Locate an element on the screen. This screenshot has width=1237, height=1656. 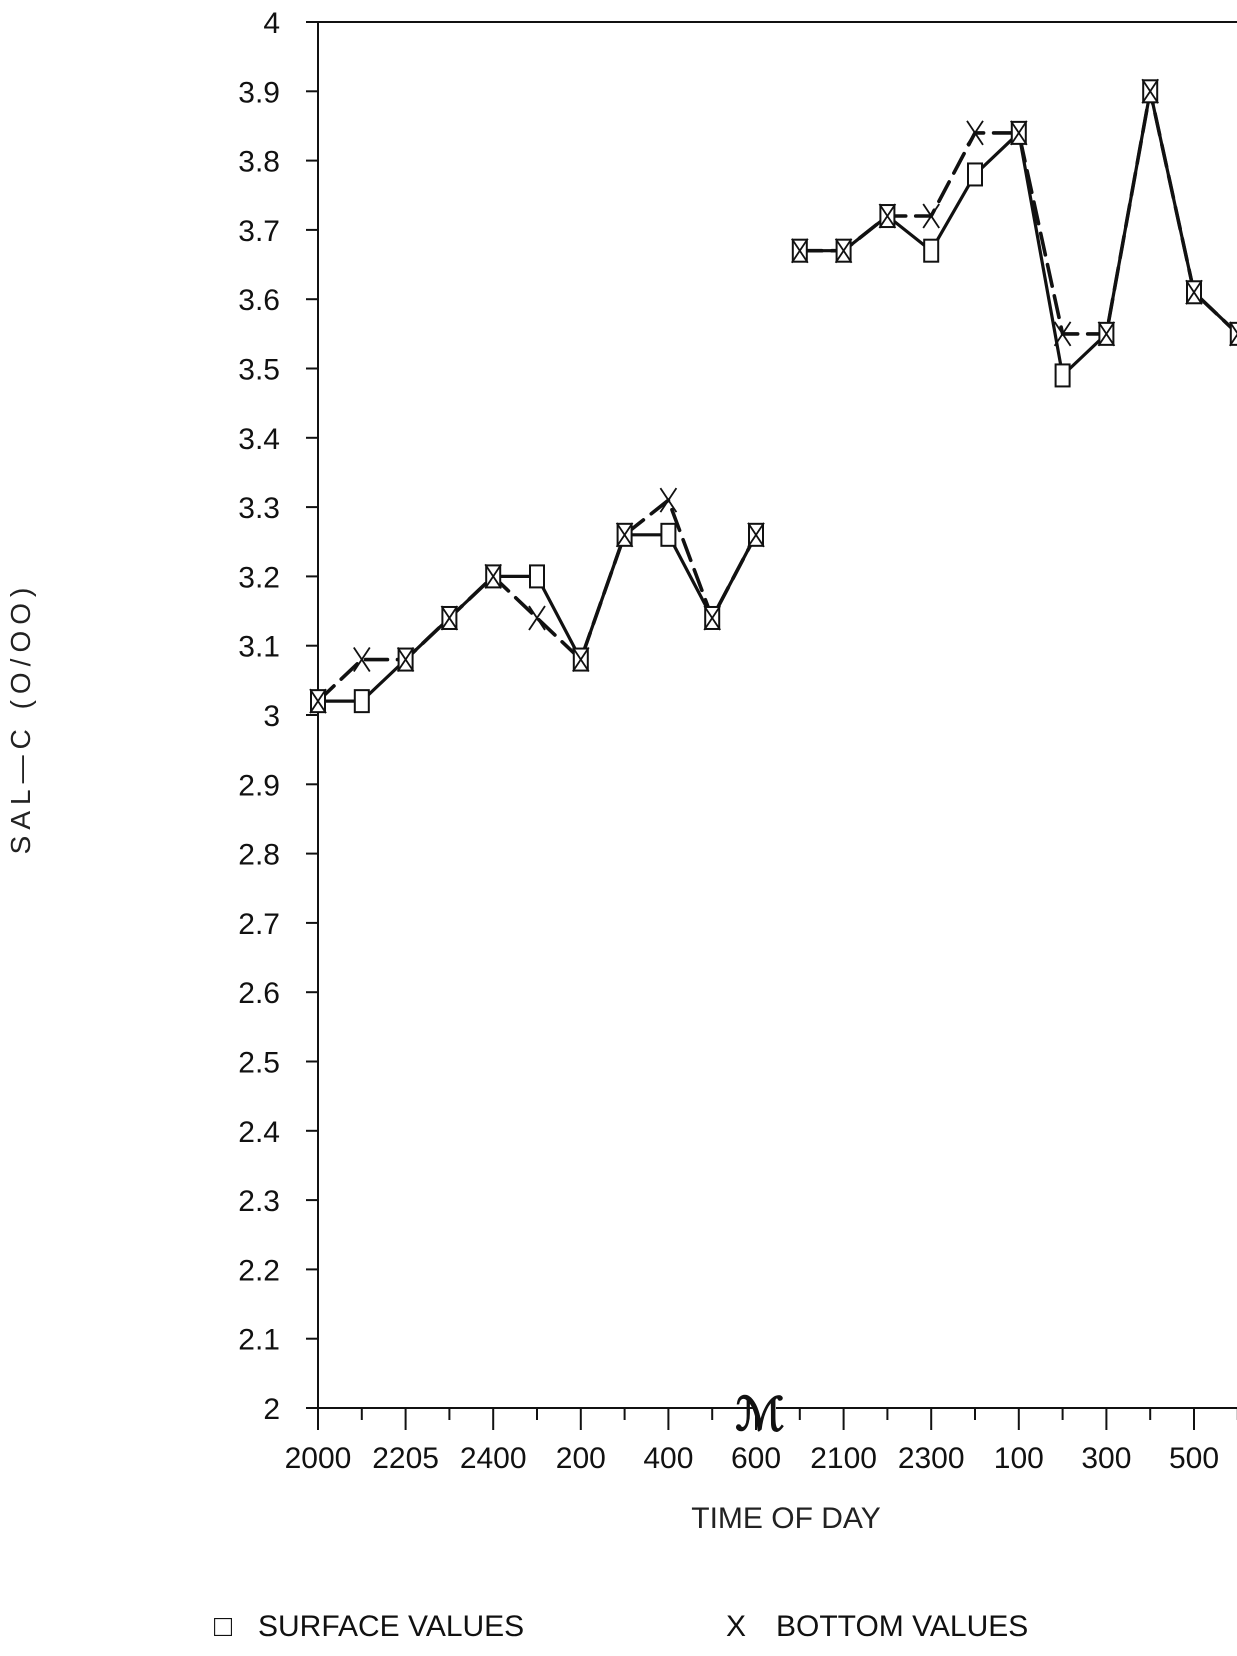
y-tick-label: 3.2 is located at coordinates (259, 577).